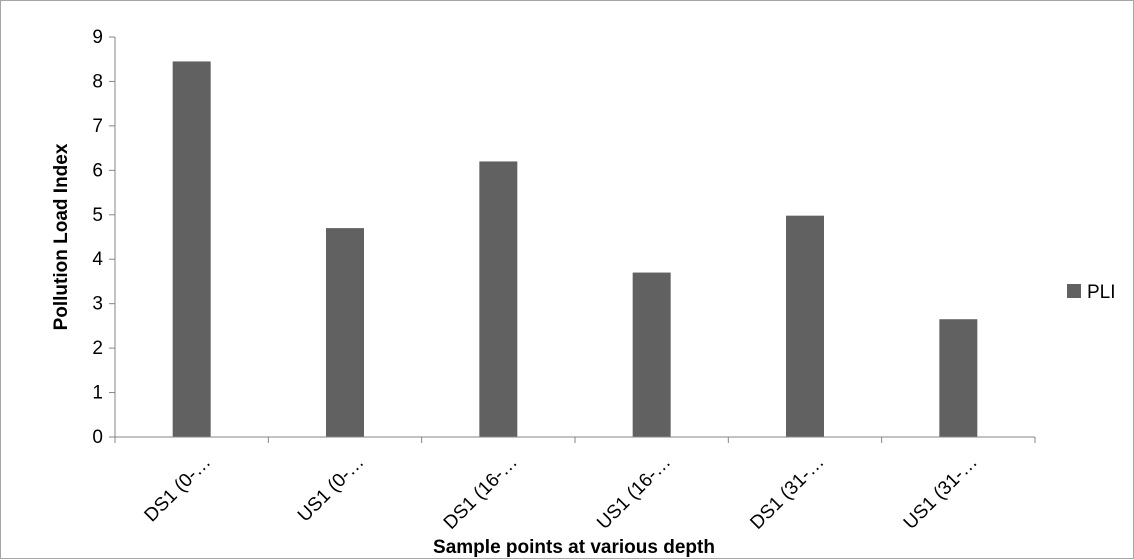 This screenshot has width=1134, height=560. I want to click on y-tick-label: 6, so click(97, 170).